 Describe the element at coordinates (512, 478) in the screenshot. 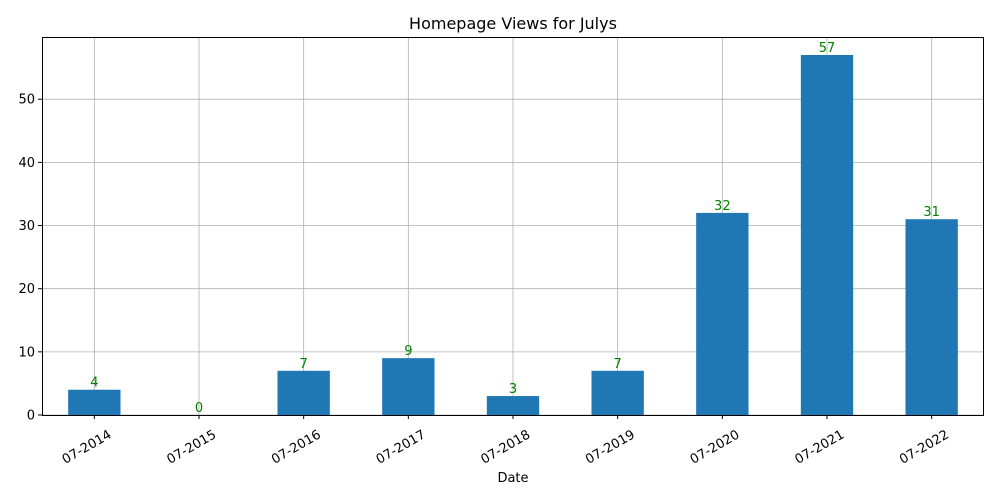

I see `x-axis-label: Date` at that location.